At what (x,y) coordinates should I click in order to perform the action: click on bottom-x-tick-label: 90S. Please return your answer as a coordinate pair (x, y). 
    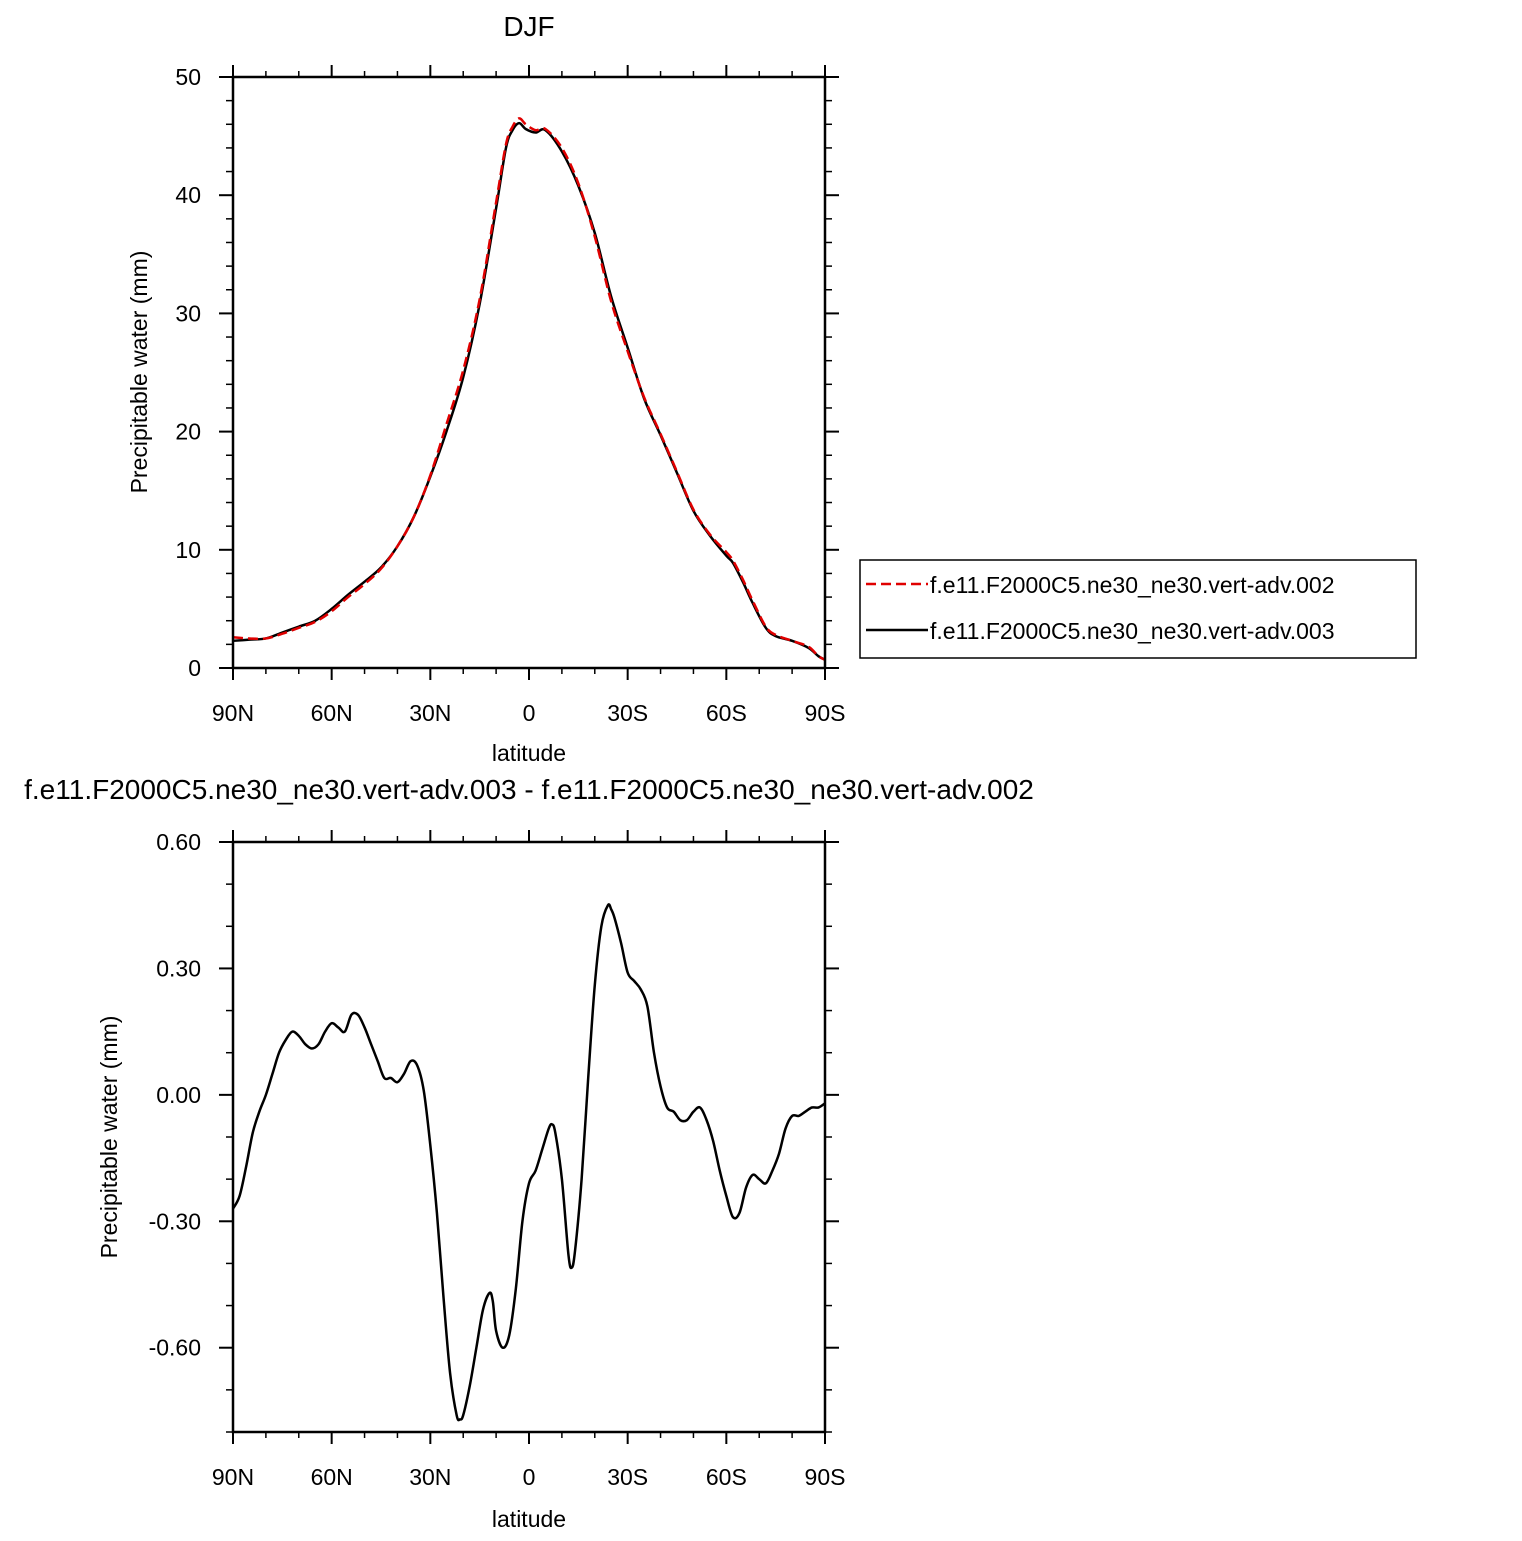
    Looking at the image, I should click on (825, 1477).